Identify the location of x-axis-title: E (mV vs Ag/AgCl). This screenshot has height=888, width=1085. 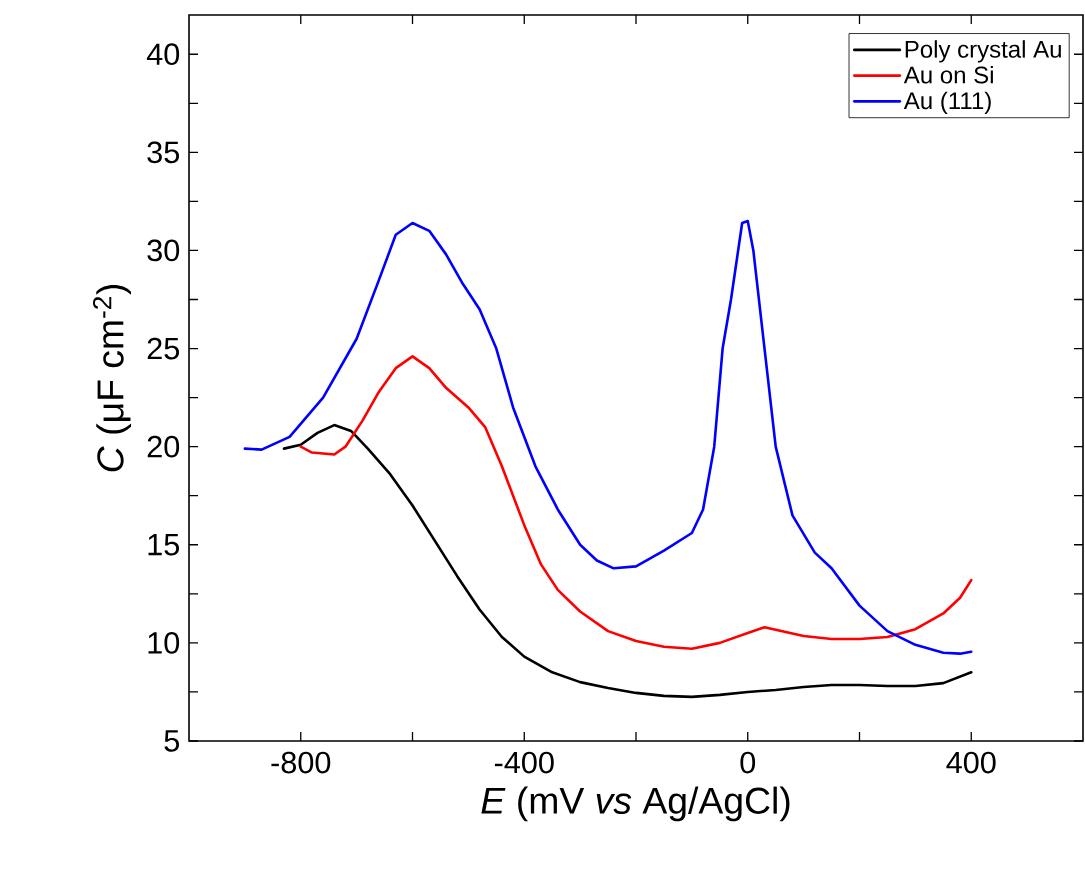
(635, 804).